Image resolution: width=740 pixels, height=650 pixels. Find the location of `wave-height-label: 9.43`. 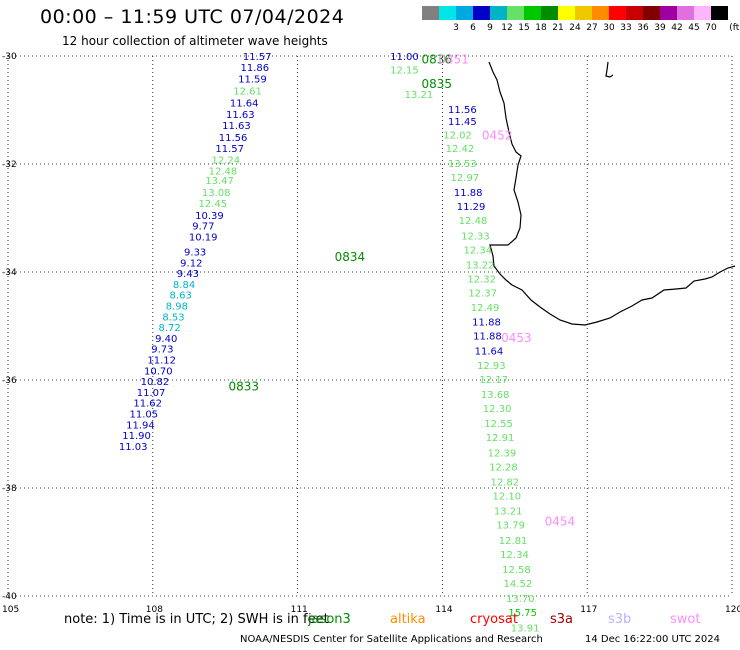

wave-height-label: 9.43 is located at coordinates (188, 274).